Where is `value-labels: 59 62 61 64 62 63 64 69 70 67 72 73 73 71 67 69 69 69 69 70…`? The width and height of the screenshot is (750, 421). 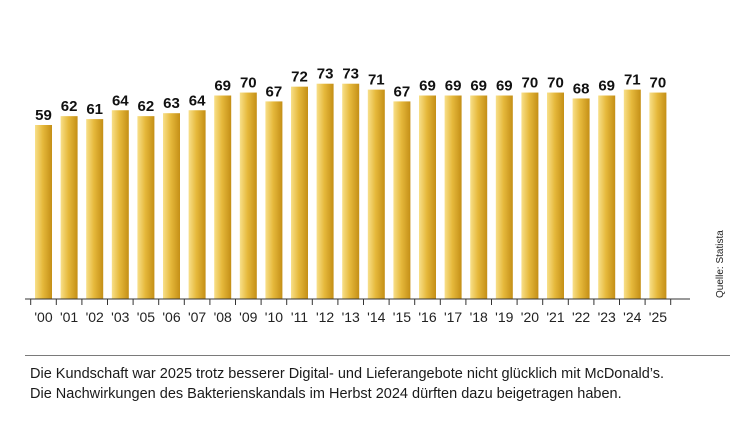
value-labels: 59 62 61 64 62 63 64 69 70 67 72 73 73 71 67 69 69 69 69 70… is located at coordinates (350, 95).